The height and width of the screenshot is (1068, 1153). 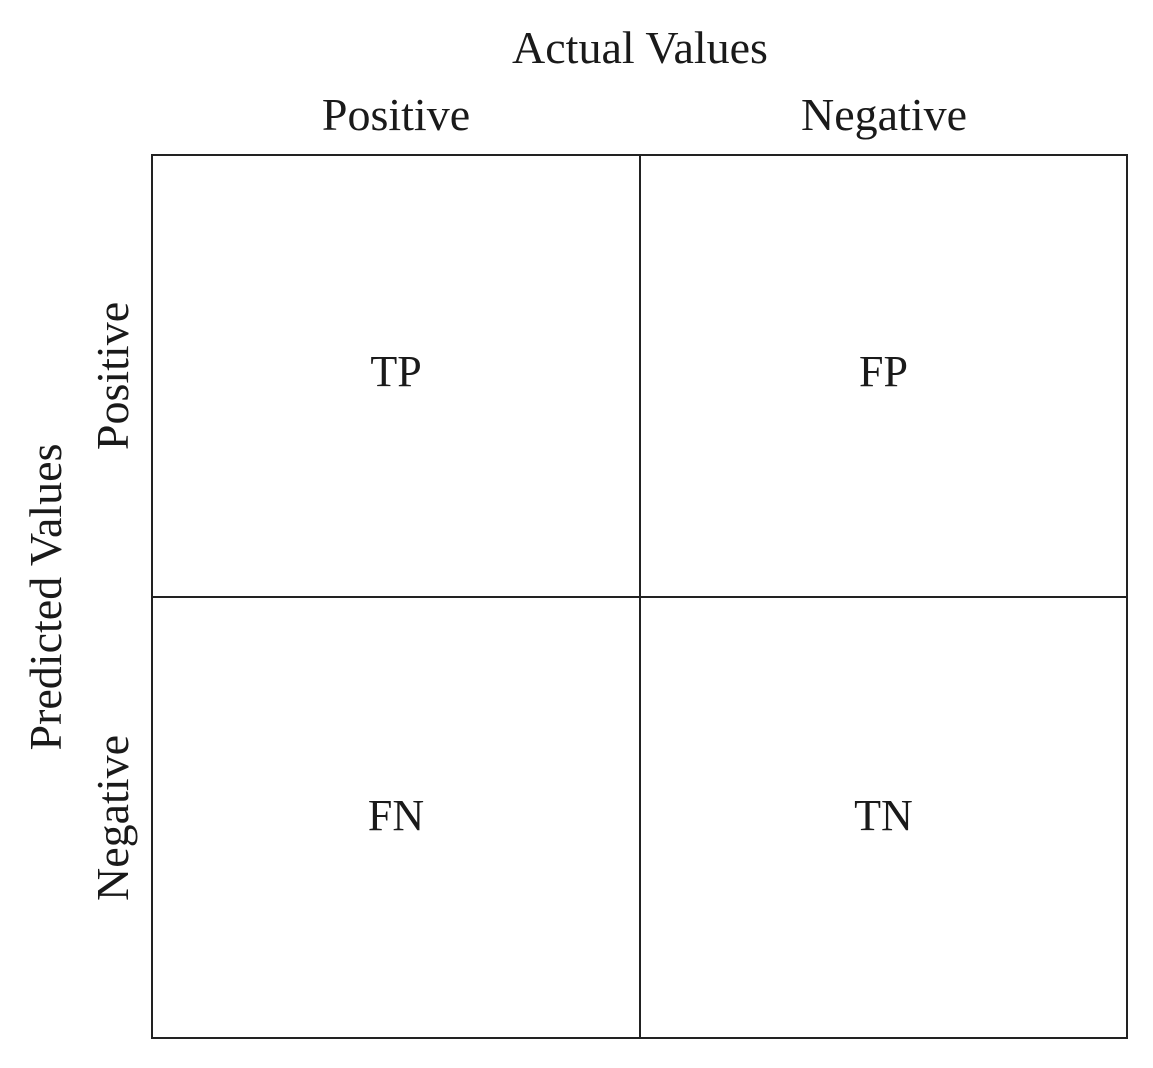 I want to click on column-label-positive: Positive, so click(x=396, y=114).